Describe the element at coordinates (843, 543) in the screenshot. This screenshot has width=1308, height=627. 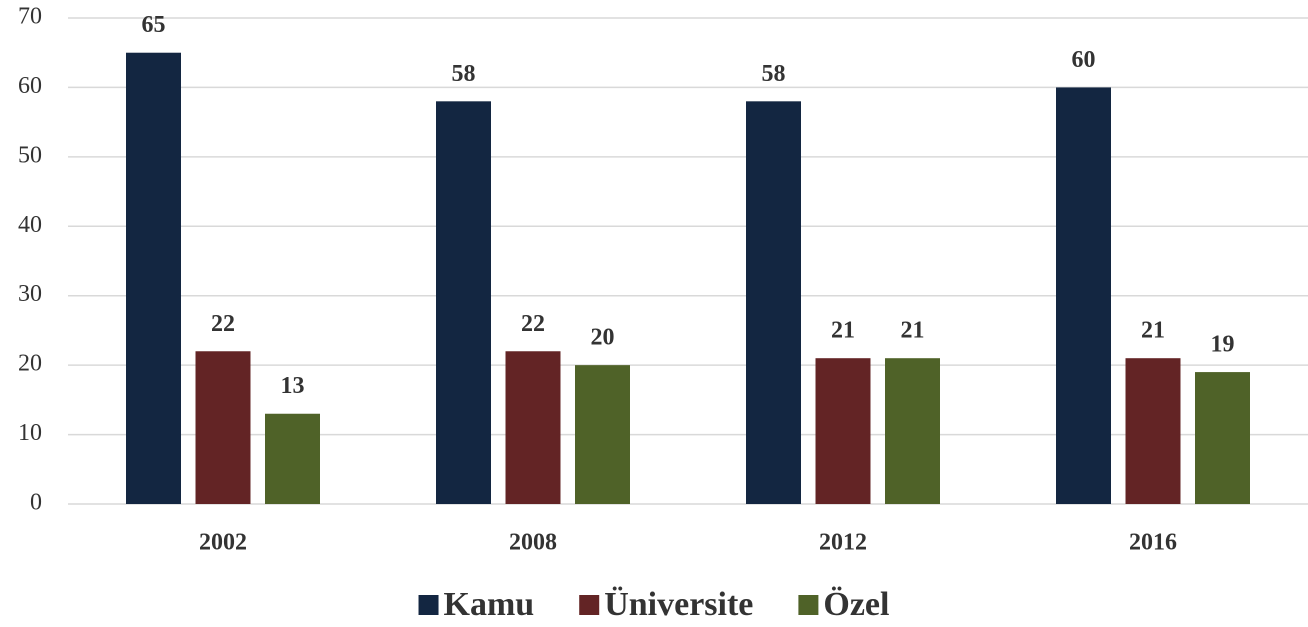
I see `x-tick-label: 2012` at that location.